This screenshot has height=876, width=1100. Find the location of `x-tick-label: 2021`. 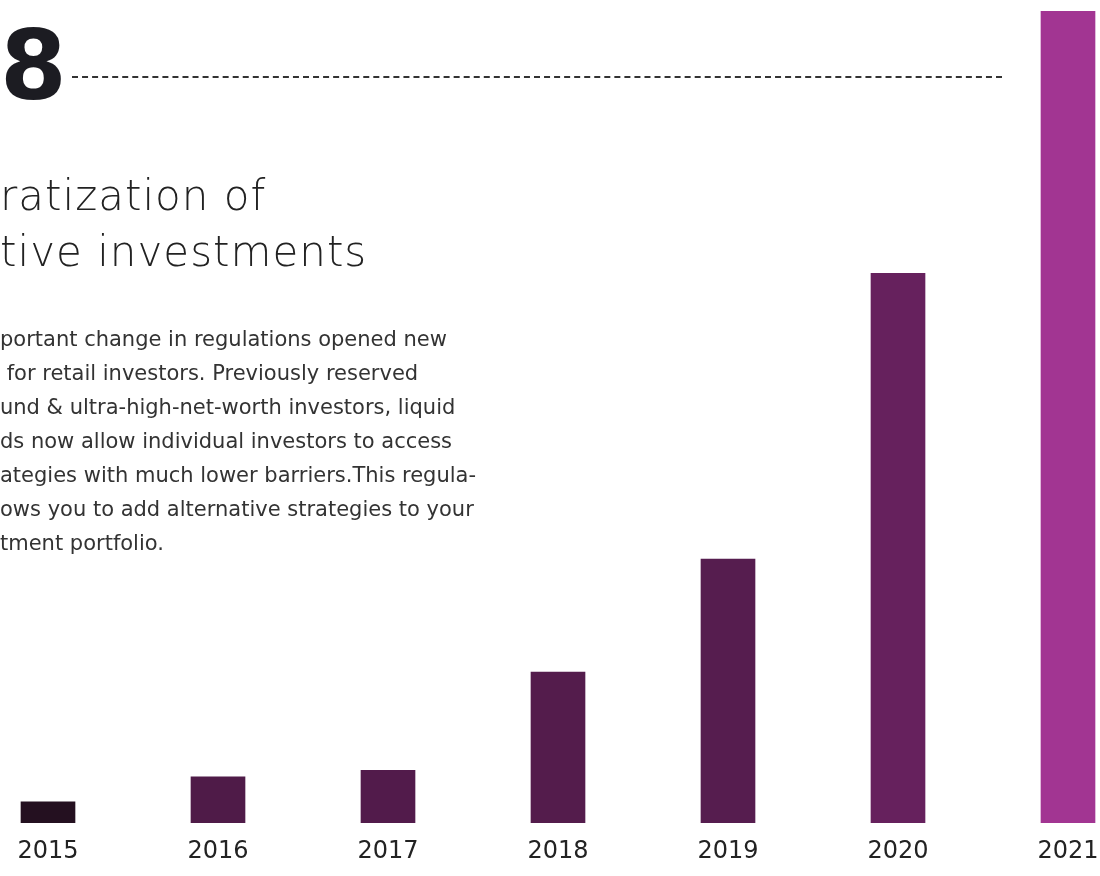

x-tick-label: 2021 is located at coordinates (1068, 849).